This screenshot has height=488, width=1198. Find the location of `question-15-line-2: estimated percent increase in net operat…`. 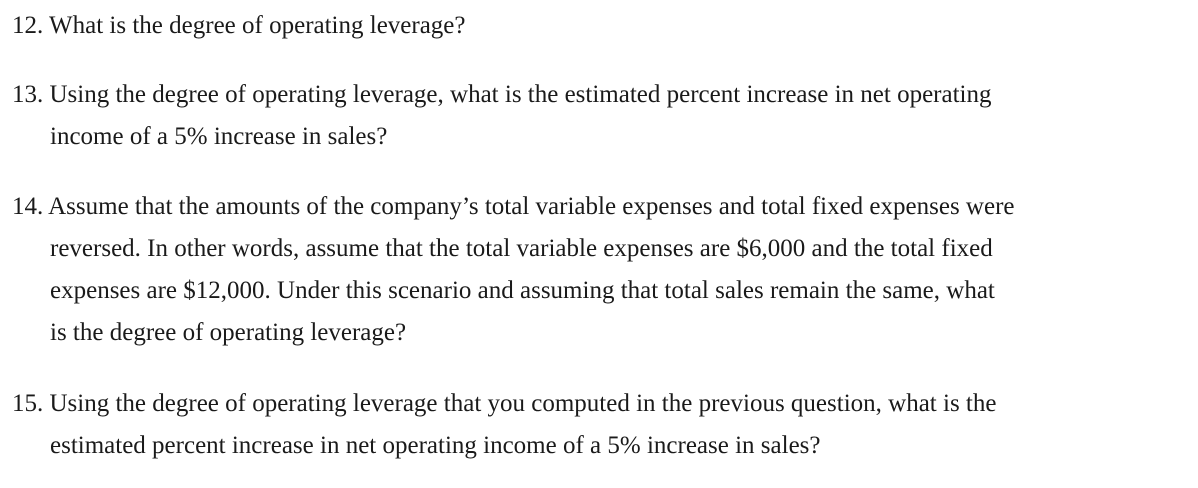

question-15-line-2: estimated percent increase in net operat… is located at coordinates (435, 445).